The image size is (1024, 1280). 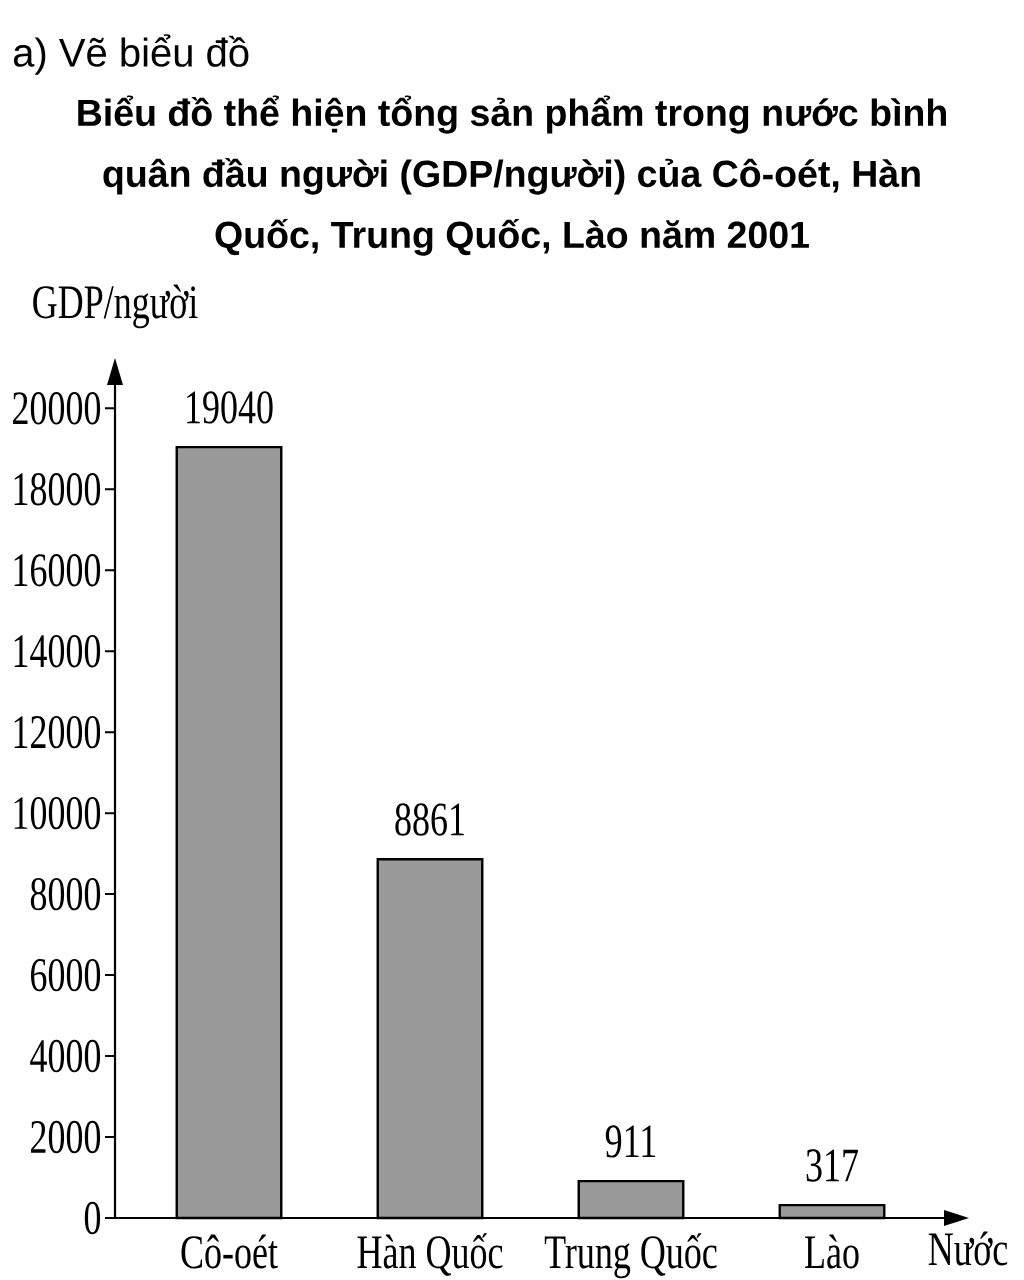 I want to click on y-tick-label: 8000, so click(x=65, y=894).